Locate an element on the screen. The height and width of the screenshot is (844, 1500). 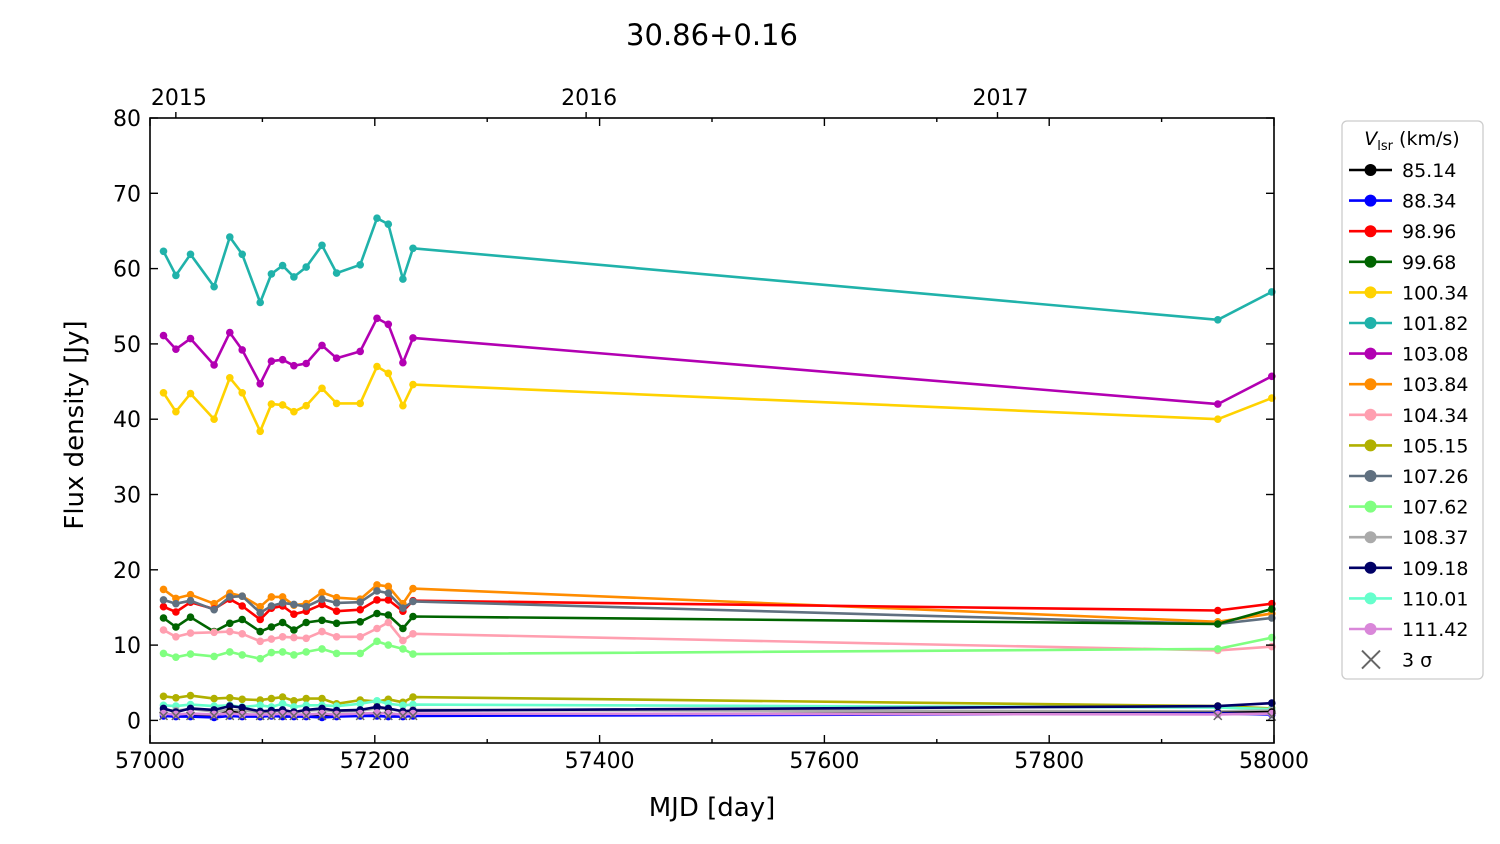
y-axis-label: Flux density [Jy] is located at coordinates (75, 424).